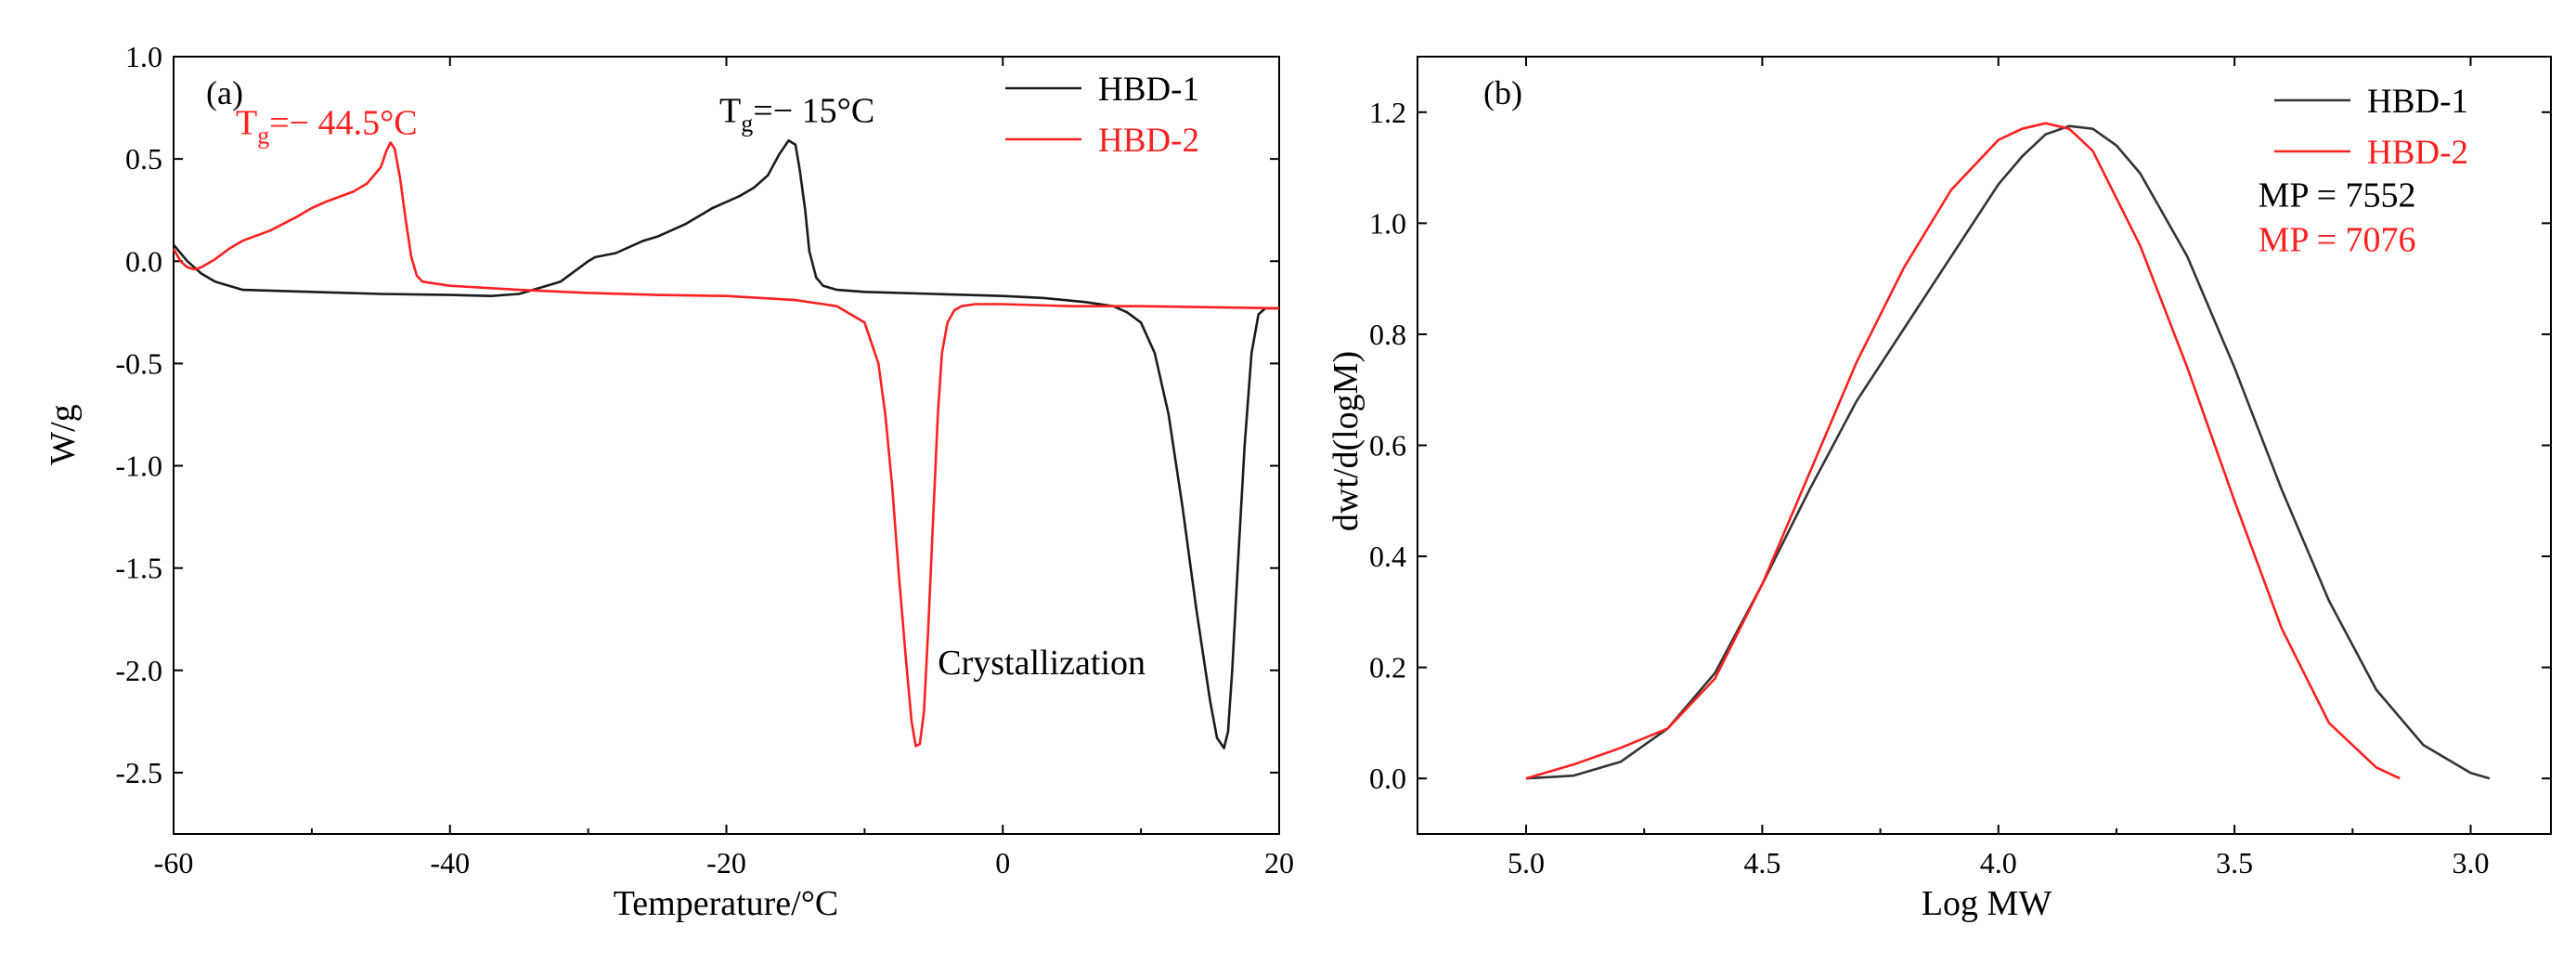 The width and height of the screenshot is (2576, 964). I want to click on a-annotation-1-subscript: g, so click(747, 123).